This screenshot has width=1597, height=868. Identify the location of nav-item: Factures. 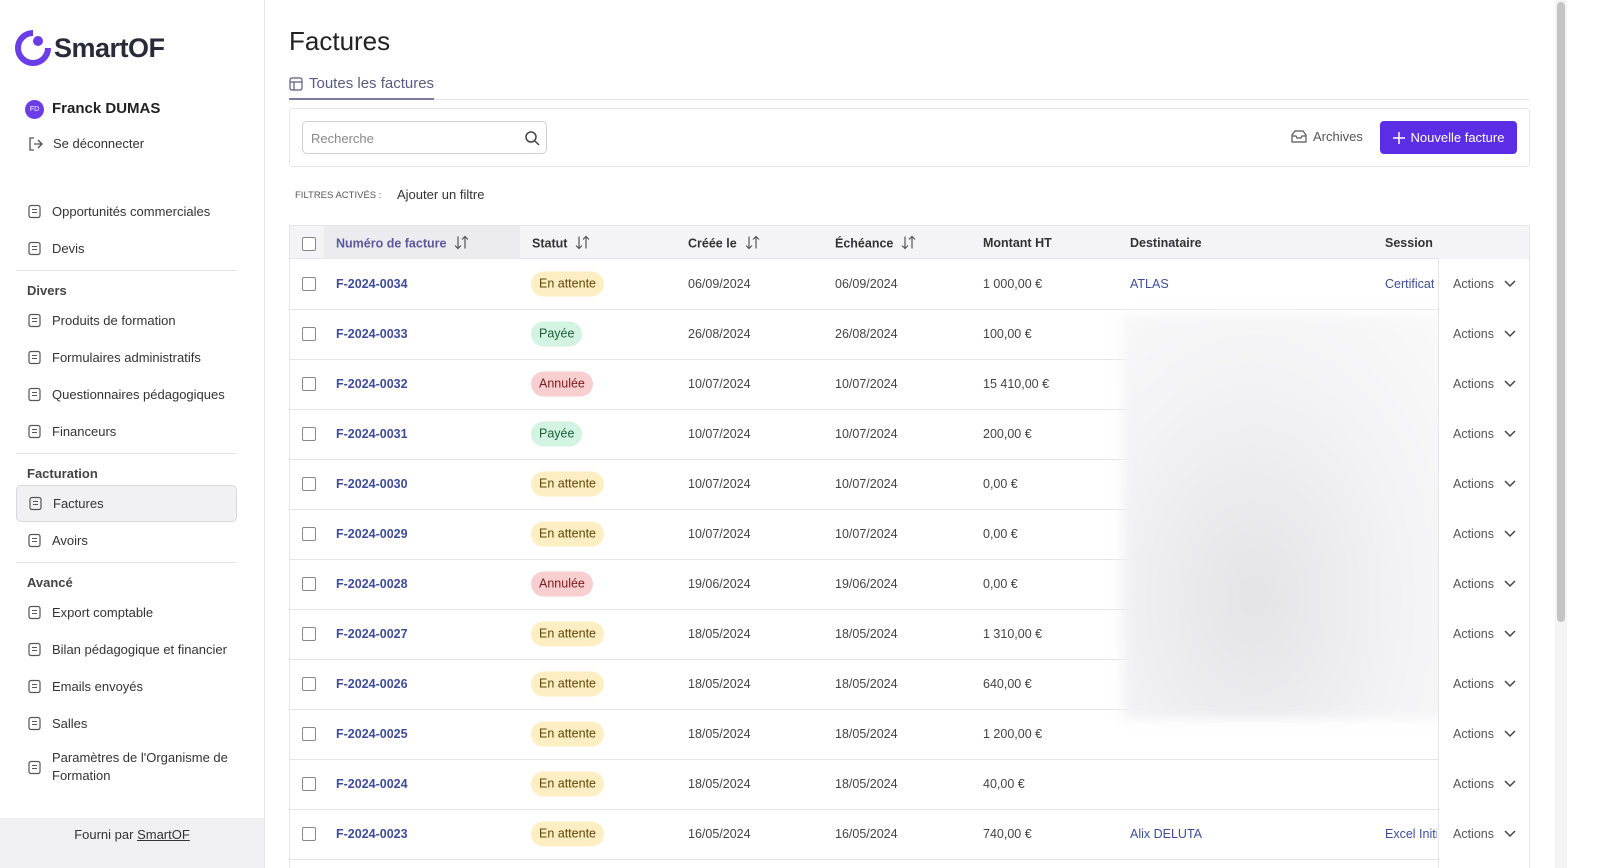
(126, 503).